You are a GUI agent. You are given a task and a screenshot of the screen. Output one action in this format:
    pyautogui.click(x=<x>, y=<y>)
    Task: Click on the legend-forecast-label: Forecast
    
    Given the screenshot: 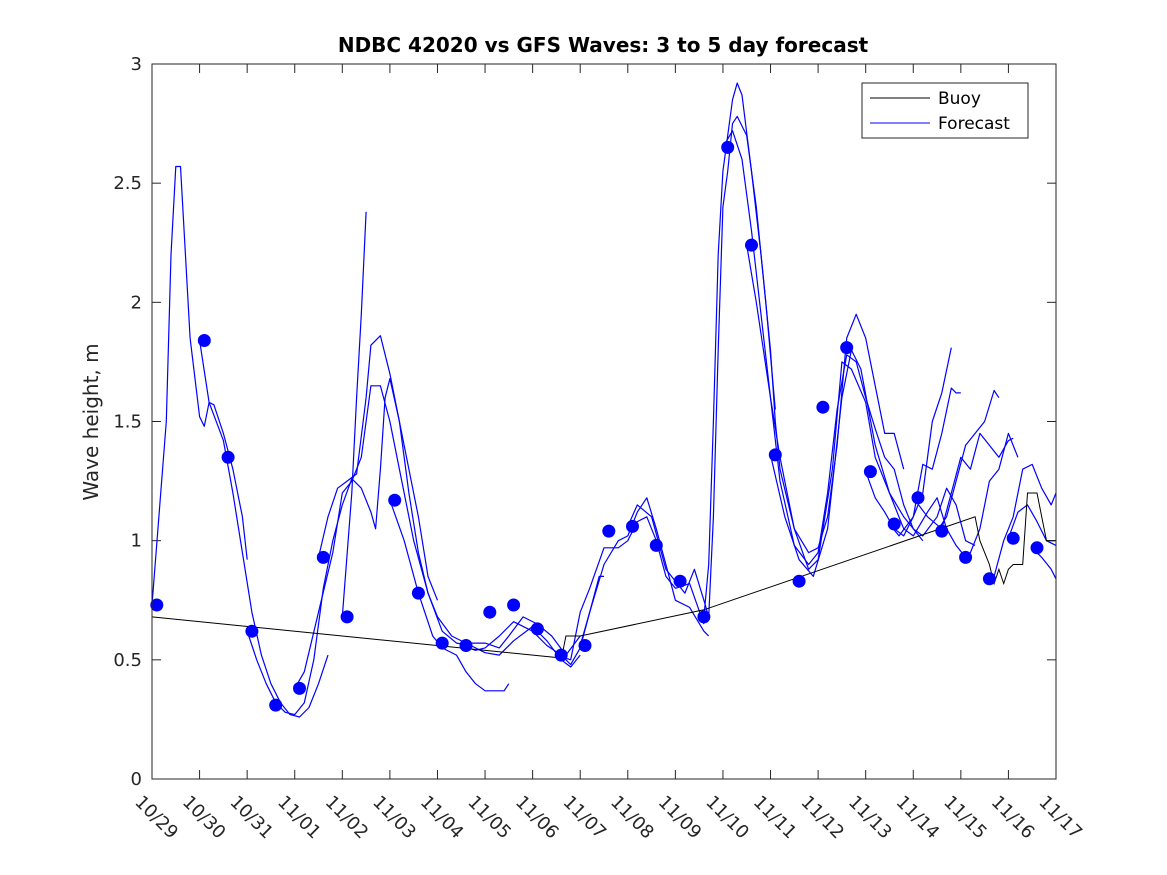 What is the action you would take?
    pyautogui.click(x=974, y=124)
    